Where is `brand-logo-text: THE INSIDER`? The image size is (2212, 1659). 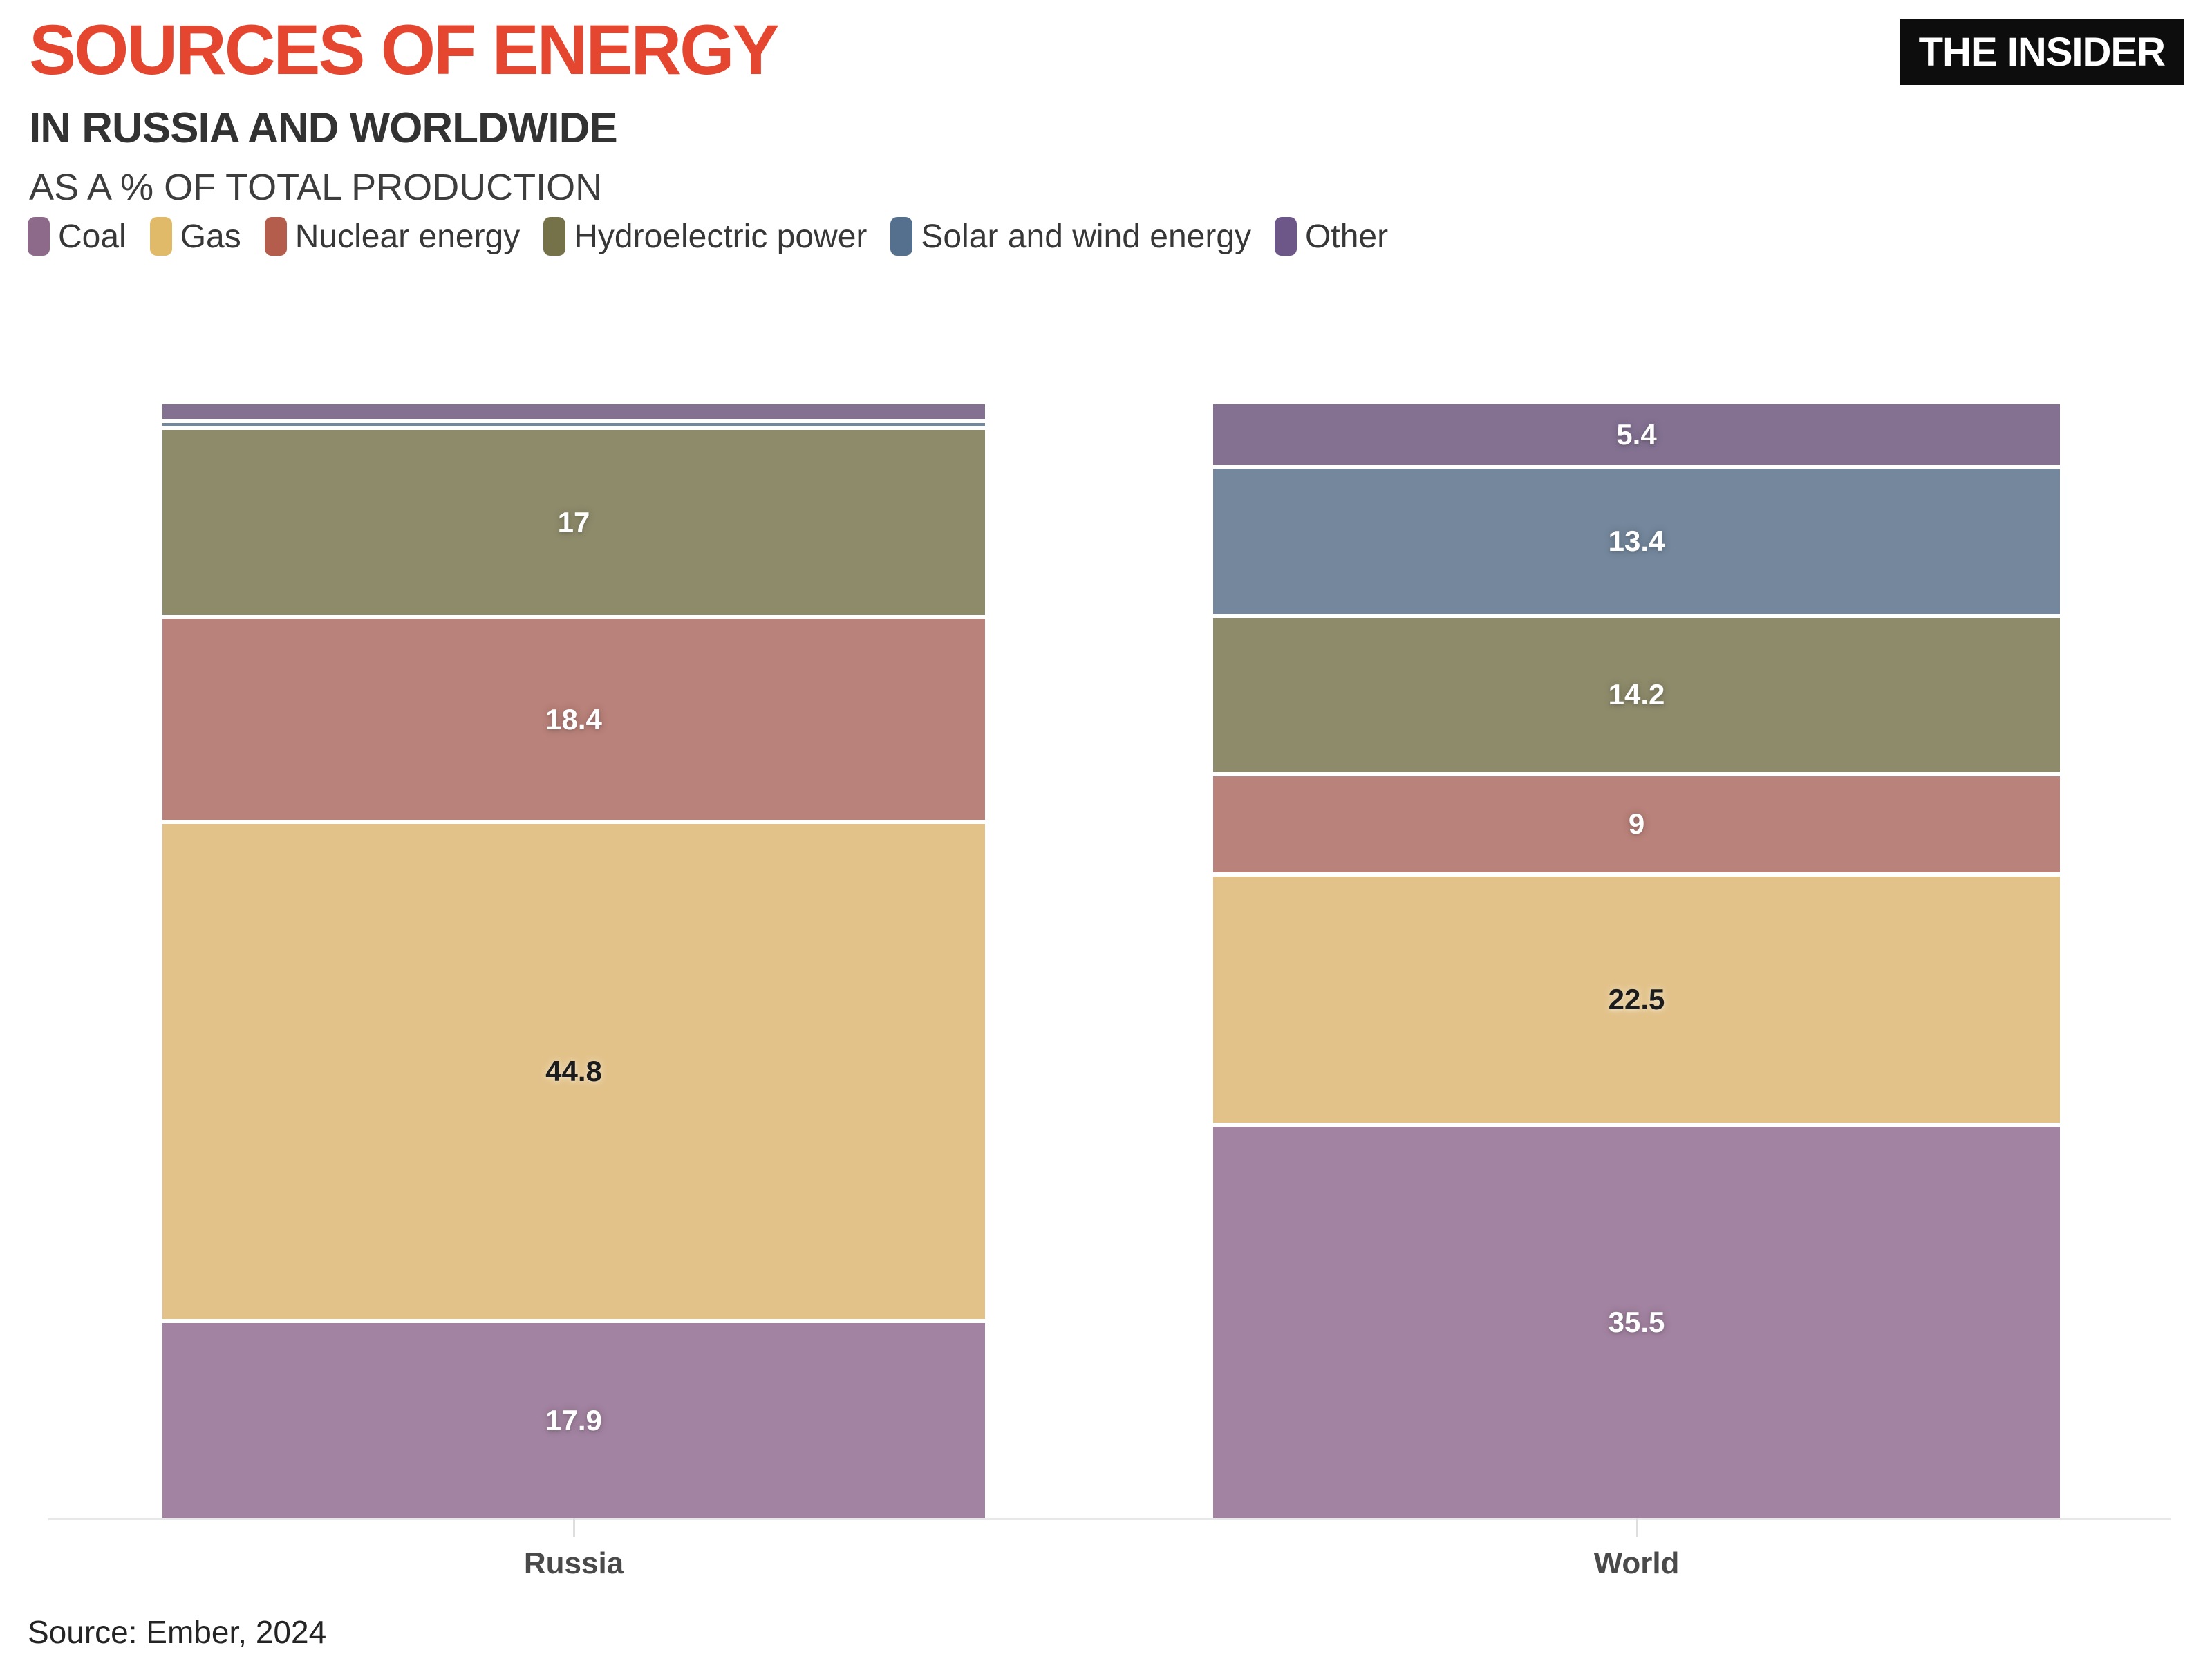
brand-logo-text: THE INSIDER is located at coordinates (2042, 53).